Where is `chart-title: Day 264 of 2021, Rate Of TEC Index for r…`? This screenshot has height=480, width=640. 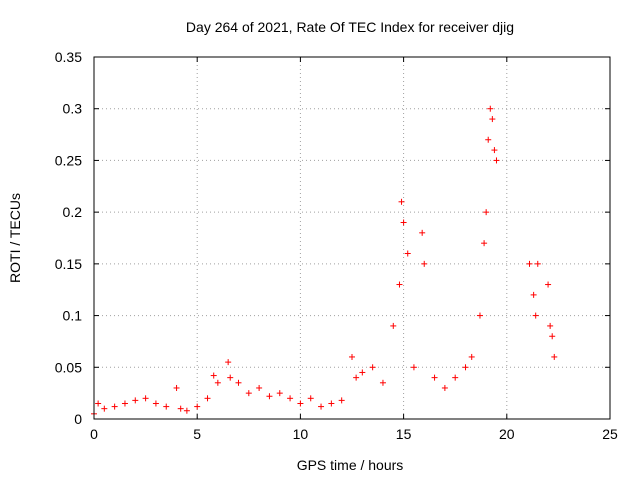 chart-title: Day 264 of 2021, Rate Of TEC Index for r… is located at coordinates (350, 27).